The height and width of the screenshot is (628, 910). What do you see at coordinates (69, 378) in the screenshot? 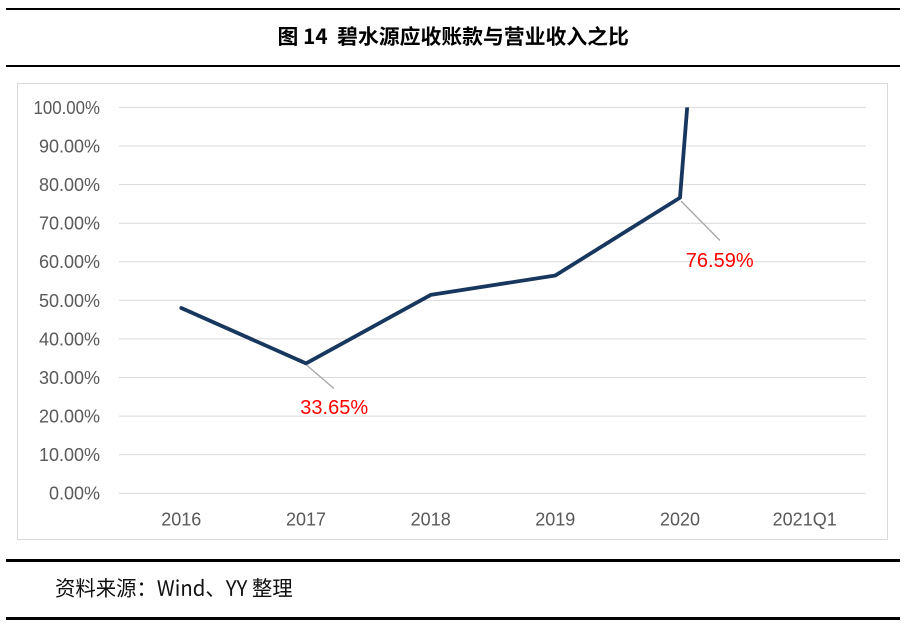
I see `svg-text: 30.00%` at bounding box center [69, 378].